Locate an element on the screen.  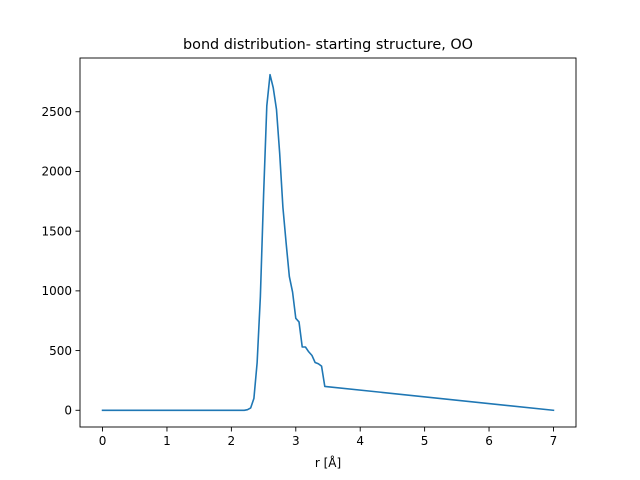
y-tick-label: 0 is located at coordinates (68, 411).